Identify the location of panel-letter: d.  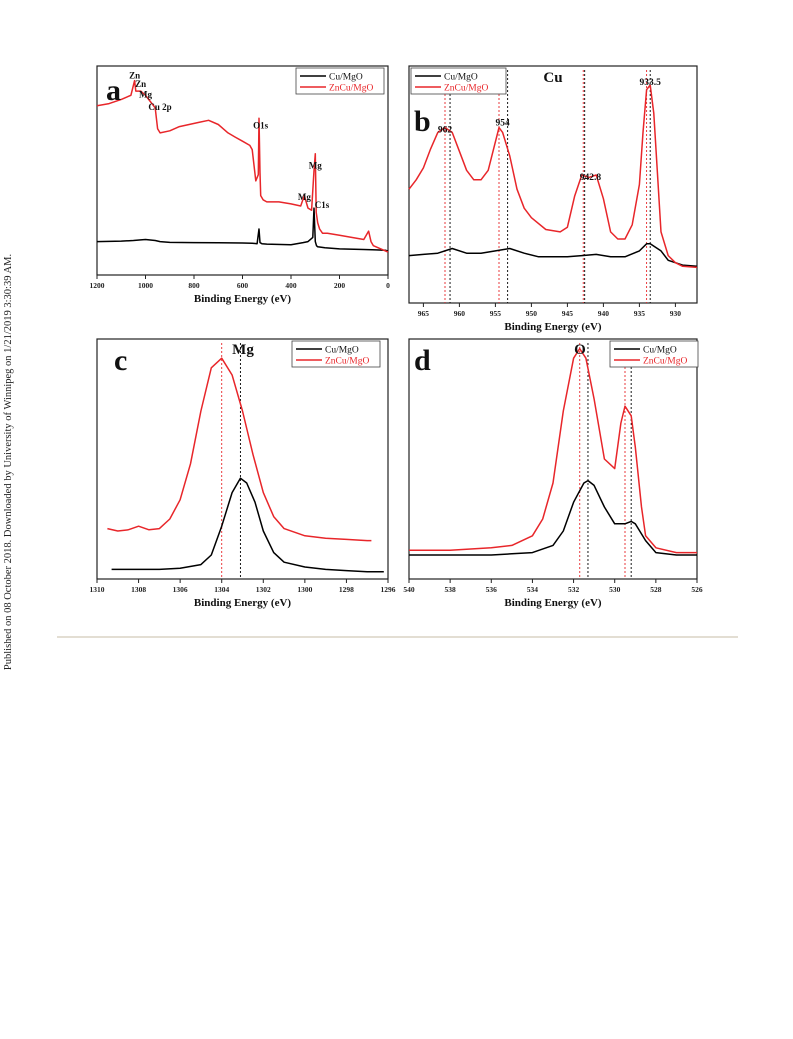
(422, 360).